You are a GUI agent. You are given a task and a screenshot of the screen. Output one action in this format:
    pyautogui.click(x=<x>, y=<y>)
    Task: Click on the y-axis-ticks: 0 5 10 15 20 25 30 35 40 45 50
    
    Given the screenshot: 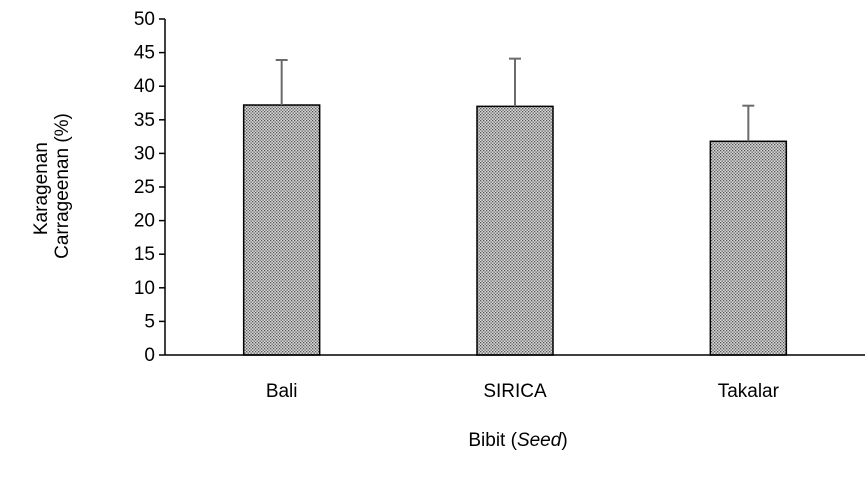 What is the action you would take?
    pyautogui.click(x=149, y=187)
    